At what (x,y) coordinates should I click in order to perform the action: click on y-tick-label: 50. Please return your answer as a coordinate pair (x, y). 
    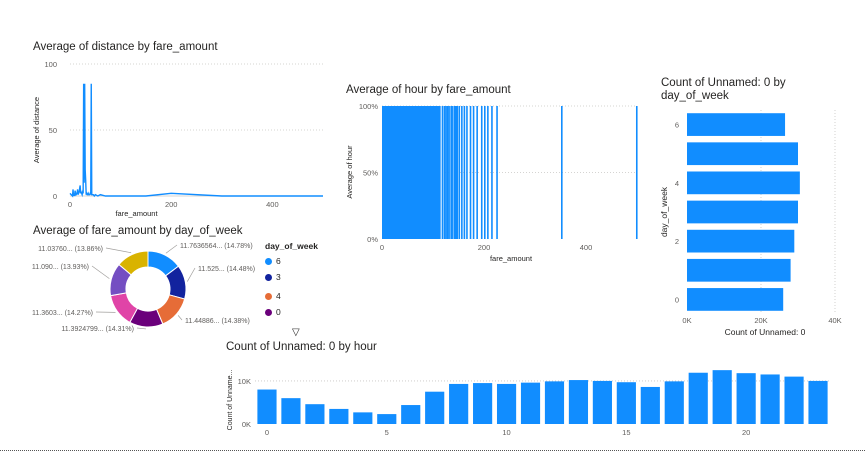
    Looking at the image, I should click on (53, 130).